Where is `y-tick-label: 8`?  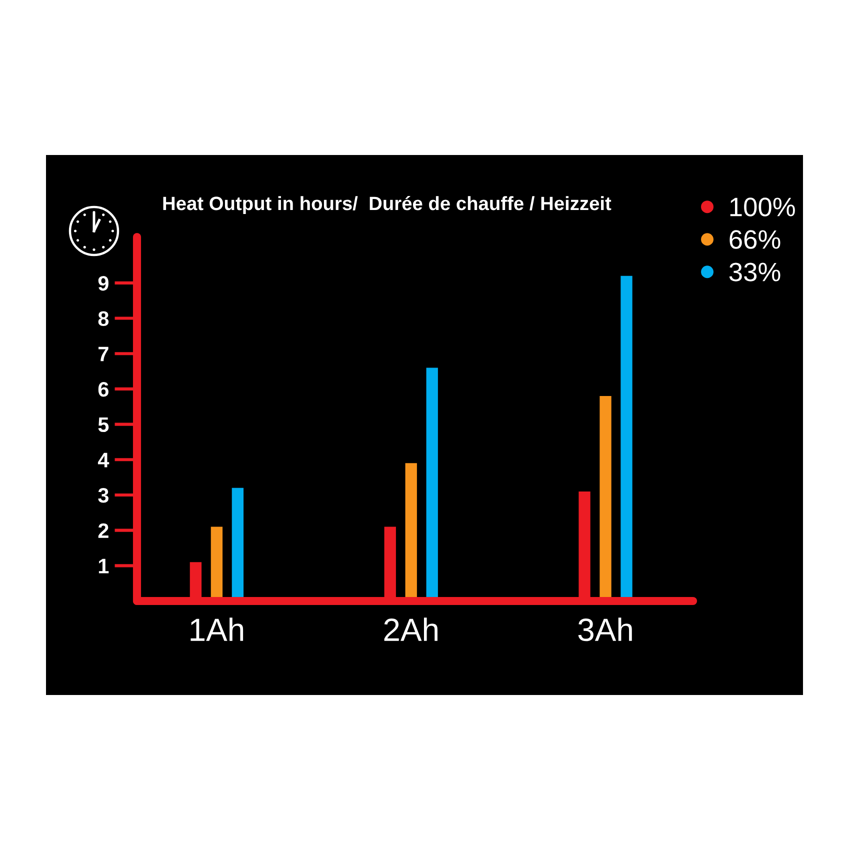 y-tick-label: 8 is located at coordinates (103, 318).